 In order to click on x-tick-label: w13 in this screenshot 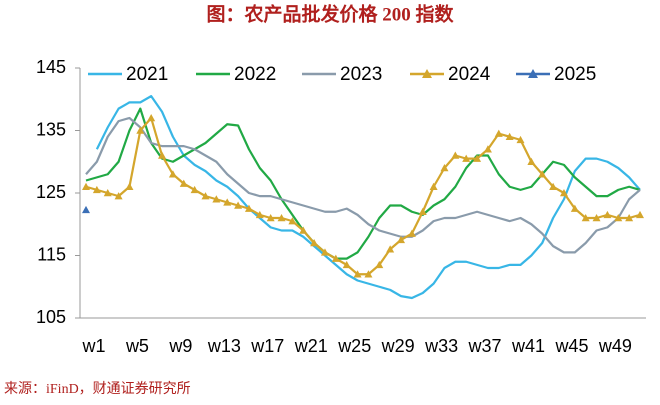, I will do `click(224, 346)`.